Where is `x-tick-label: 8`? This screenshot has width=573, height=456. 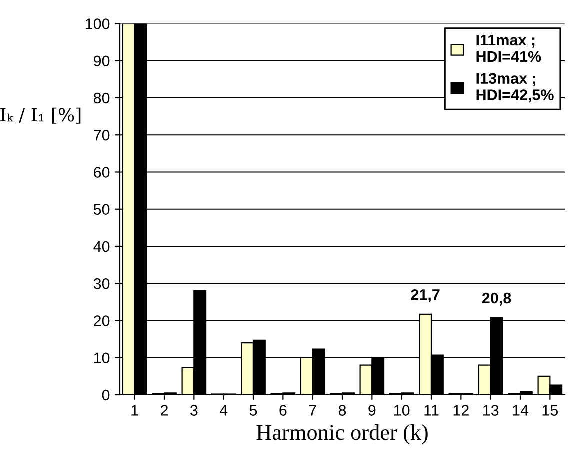
x-tick-label: 8 is located at coordinates (342, 410).